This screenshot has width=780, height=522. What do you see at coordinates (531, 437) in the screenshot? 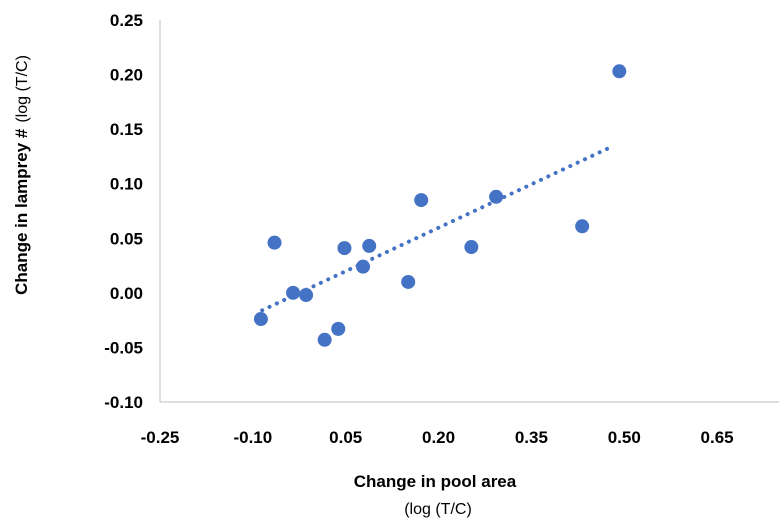
I see `x-tick-label: 0.35` at bounding box center [531, 437].